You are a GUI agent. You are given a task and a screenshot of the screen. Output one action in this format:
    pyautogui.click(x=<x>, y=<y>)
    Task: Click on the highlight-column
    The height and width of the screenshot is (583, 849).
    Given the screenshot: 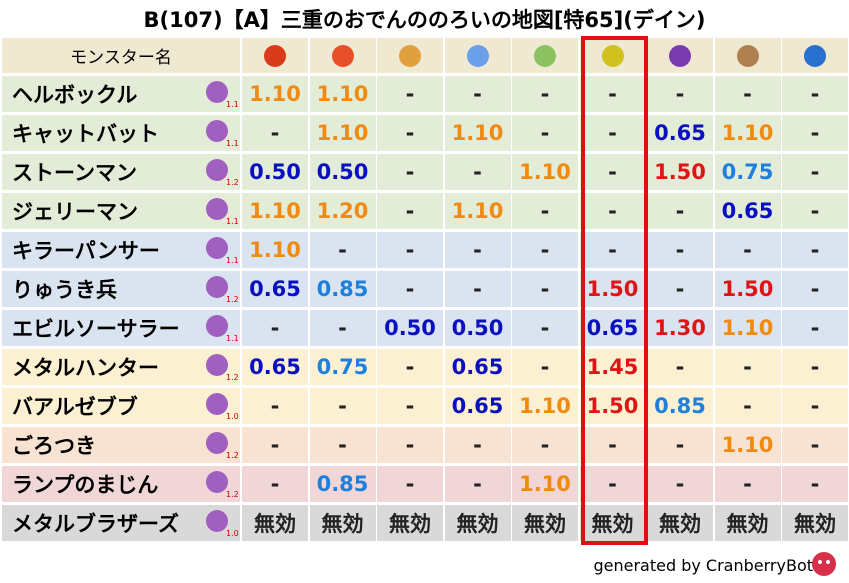 What is the action you would take?
    pyautogui.click(x=614, y=290)
    